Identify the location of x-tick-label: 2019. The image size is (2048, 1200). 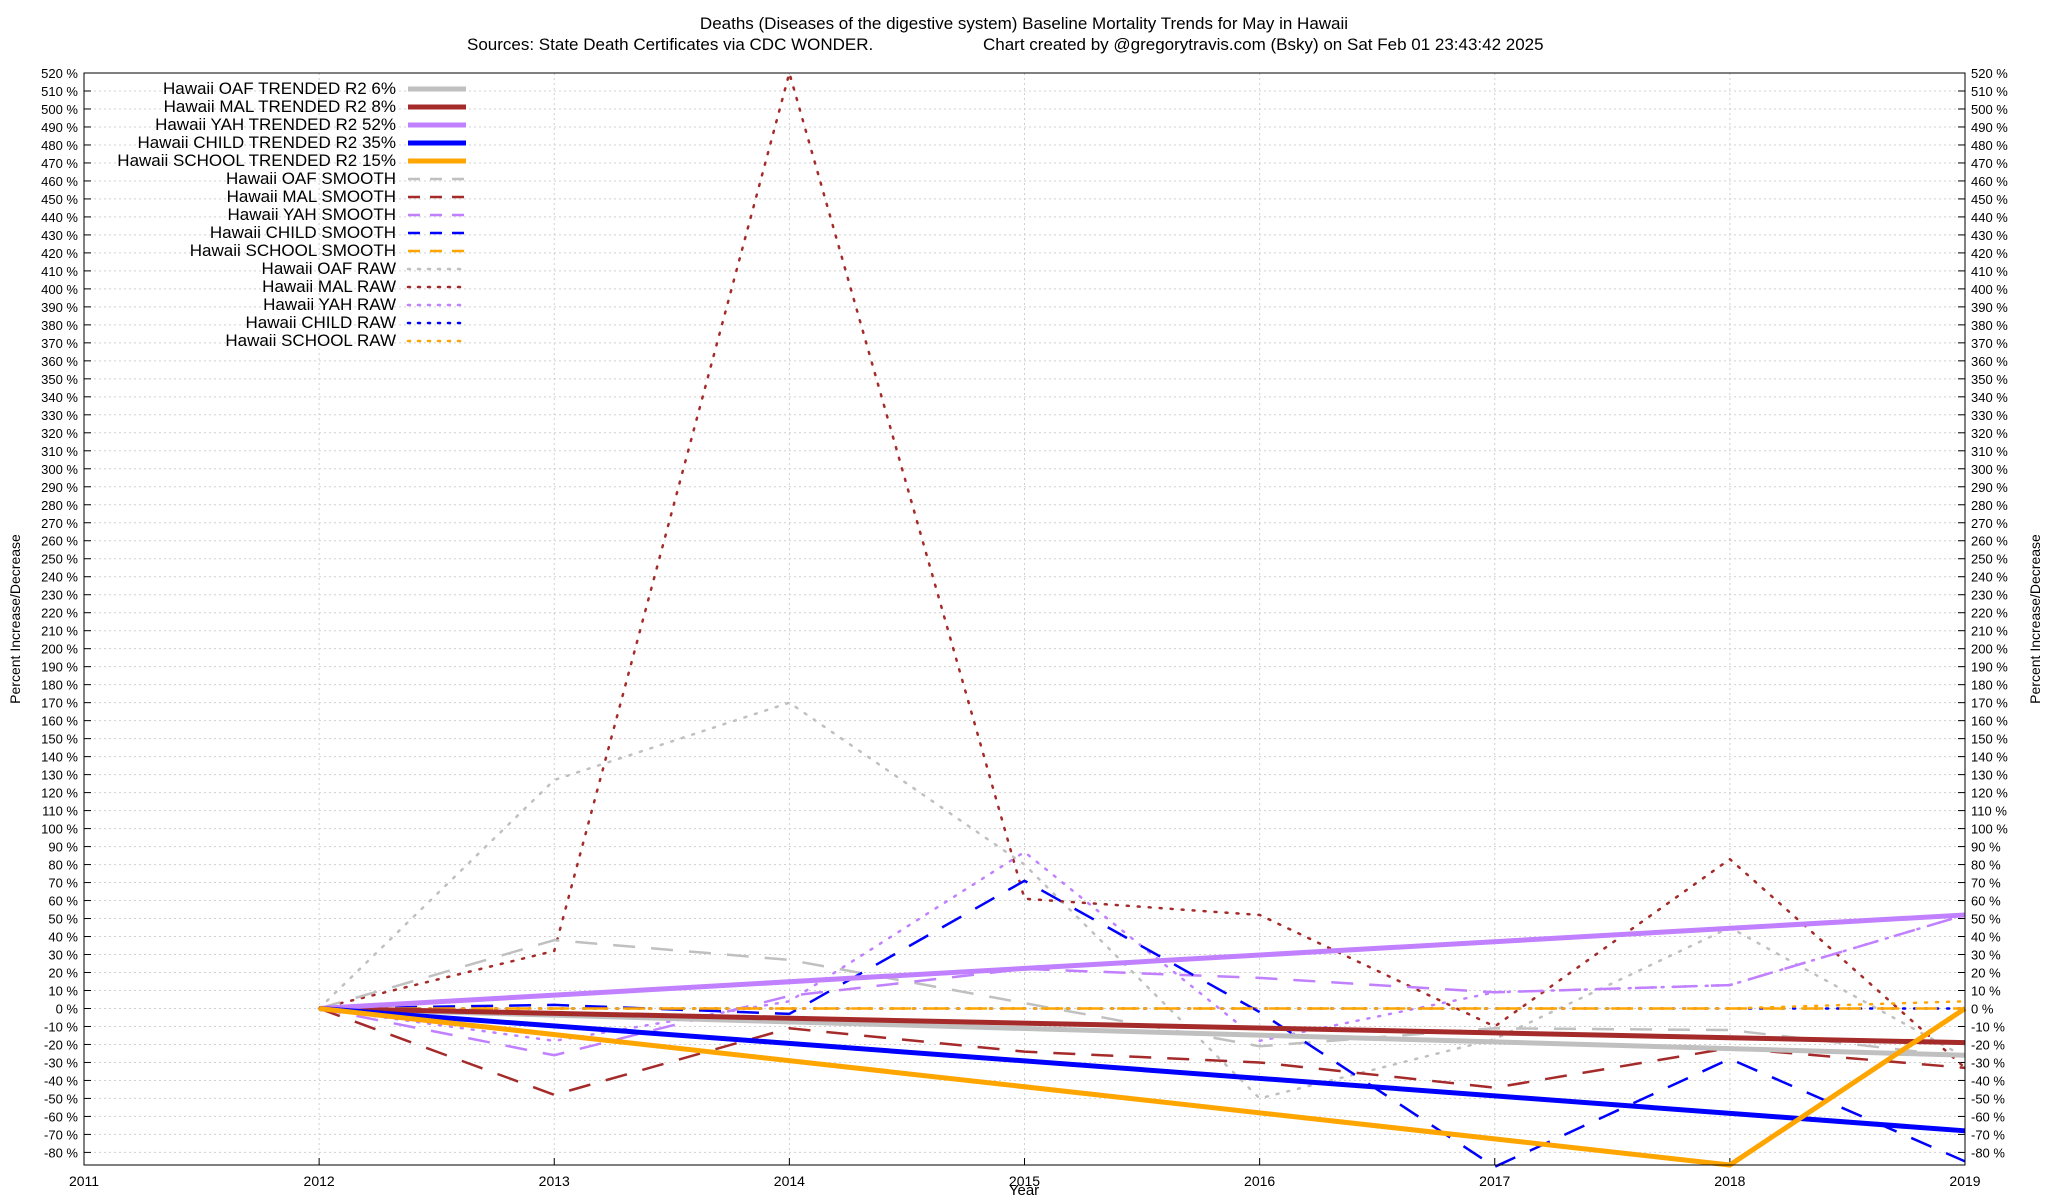
(1964, 1181).